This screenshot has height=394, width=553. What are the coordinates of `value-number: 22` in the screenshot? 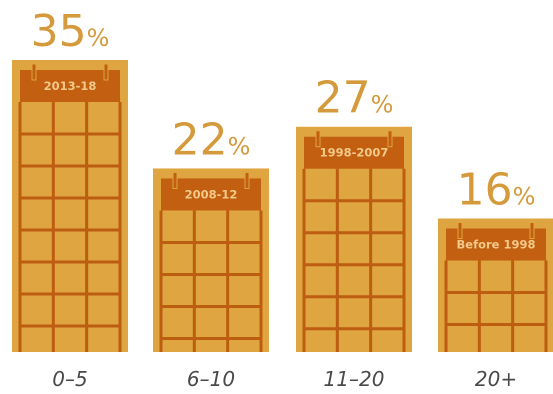 It's located at (200, 139).